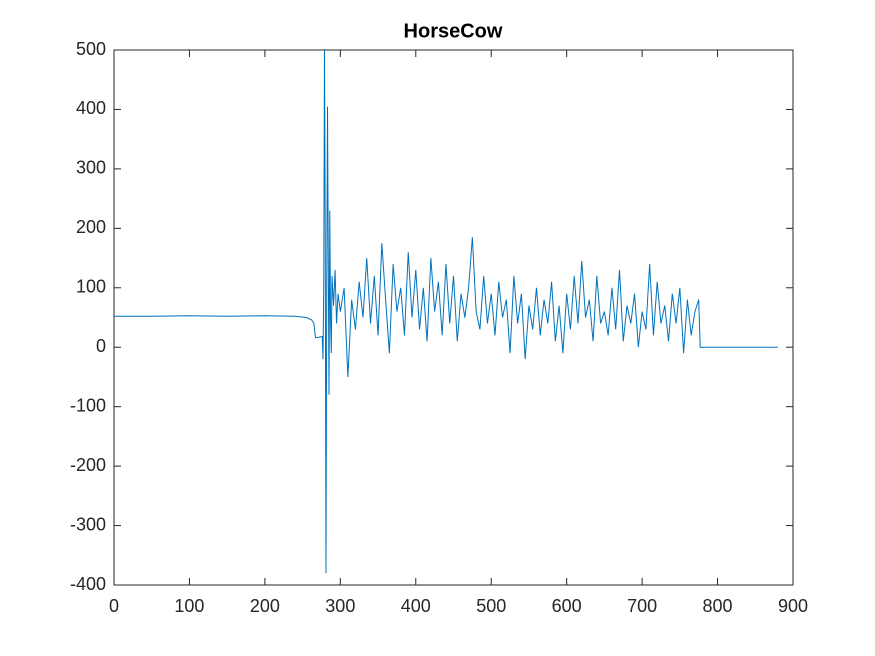  I want to click on y-tick-label: -200, so click(88, 465).